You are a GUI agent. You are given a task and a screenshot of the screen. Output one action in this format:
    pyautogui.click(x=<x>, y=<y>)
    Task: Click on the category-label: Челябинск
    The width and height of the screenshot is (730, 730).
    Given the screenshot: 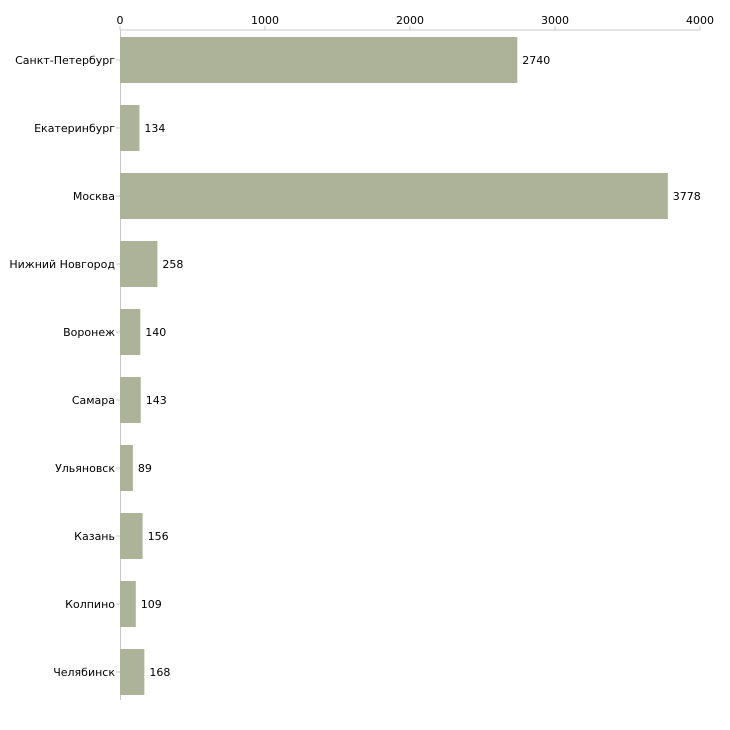 What is the action you would take?
    pyautogui.click(x=84, y=672)
    